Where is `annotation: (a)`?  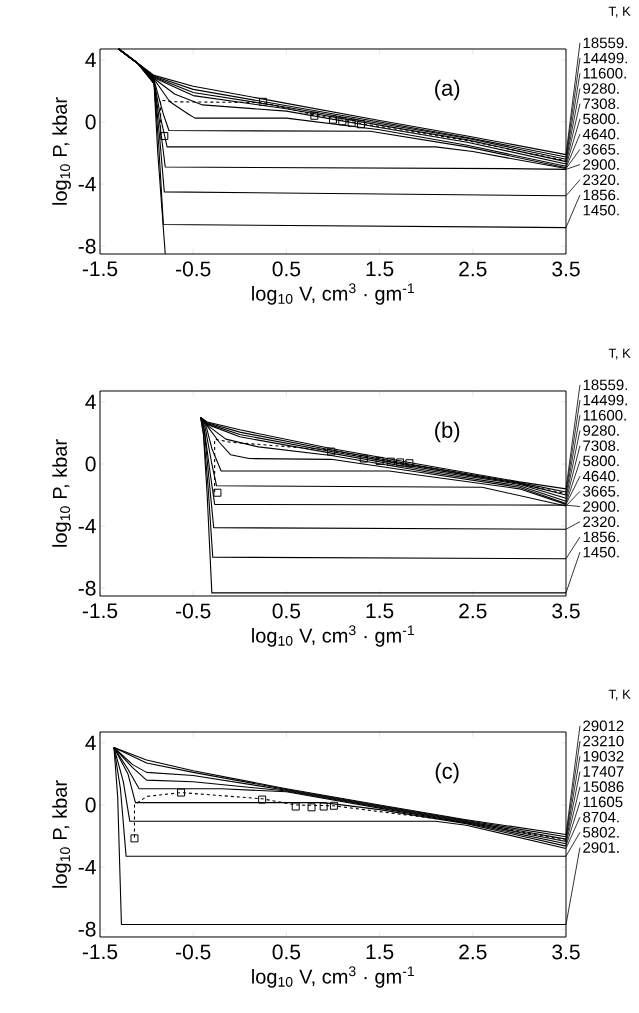 annotation: (a) is located at coordinates (447, 90).